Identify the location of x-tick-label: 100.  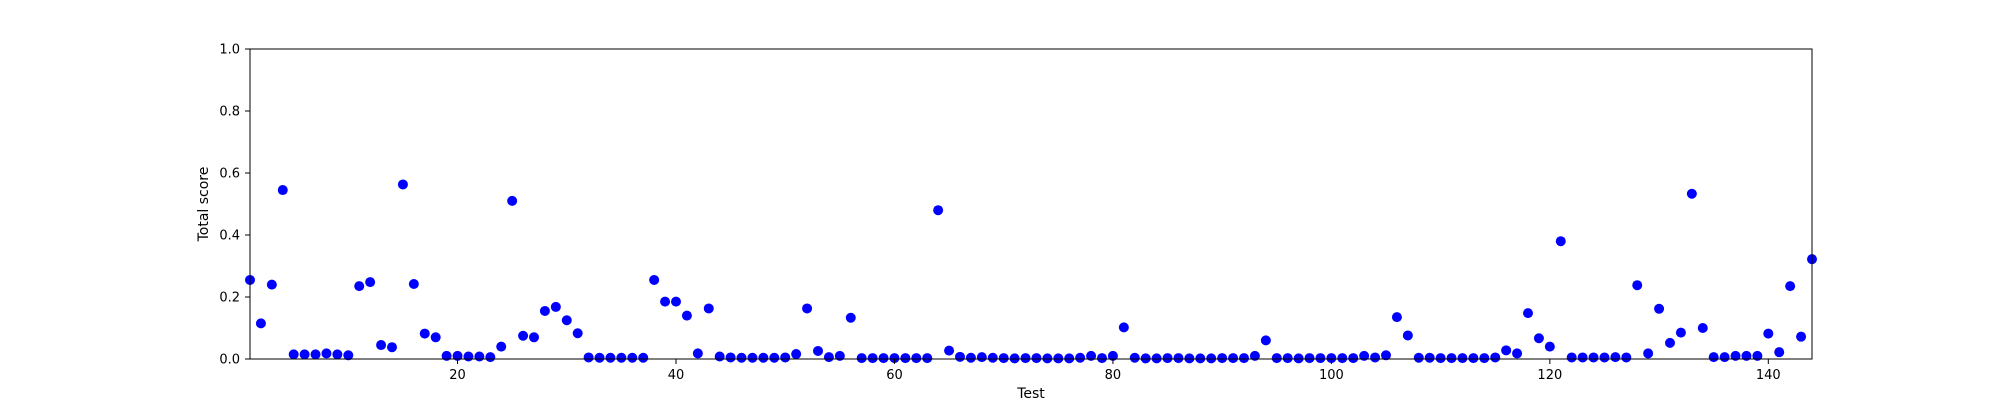
(1331, 375).